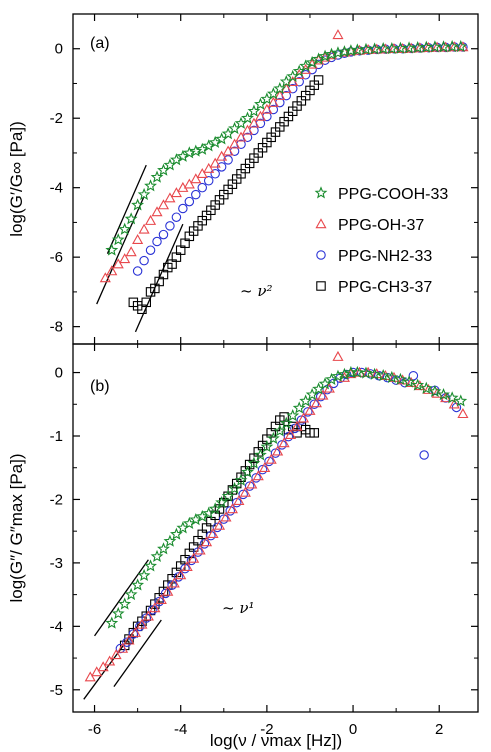 The height and width of the screenshot is (752, 491). I want to click on x-tick-label: 0, so click(353, 729).